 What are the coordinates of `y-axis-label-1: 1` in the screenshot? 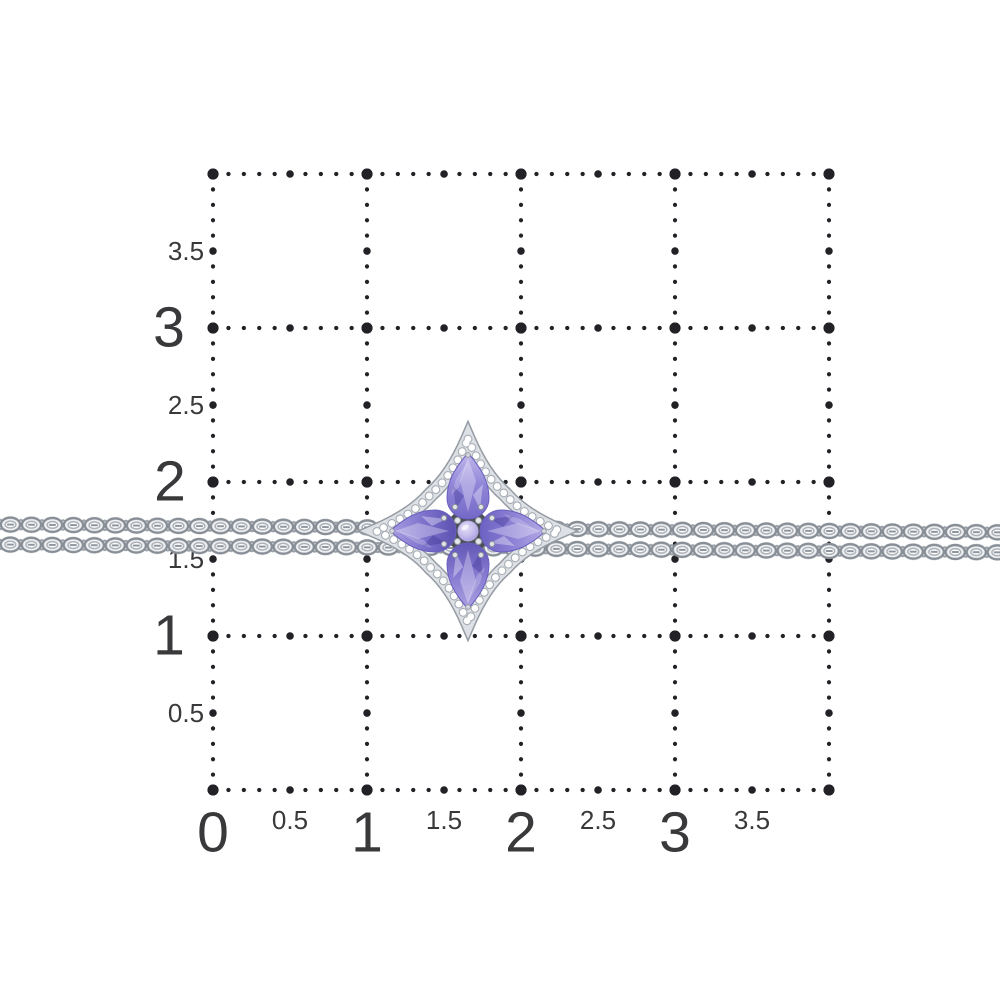 It's located at (169, 635).